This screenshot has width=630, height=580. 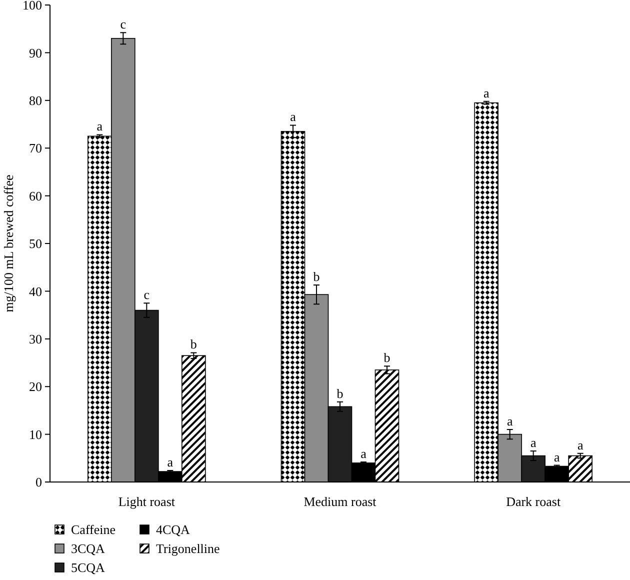 I want to click on legend-label: 5CQA, so click(x=88, y=567).